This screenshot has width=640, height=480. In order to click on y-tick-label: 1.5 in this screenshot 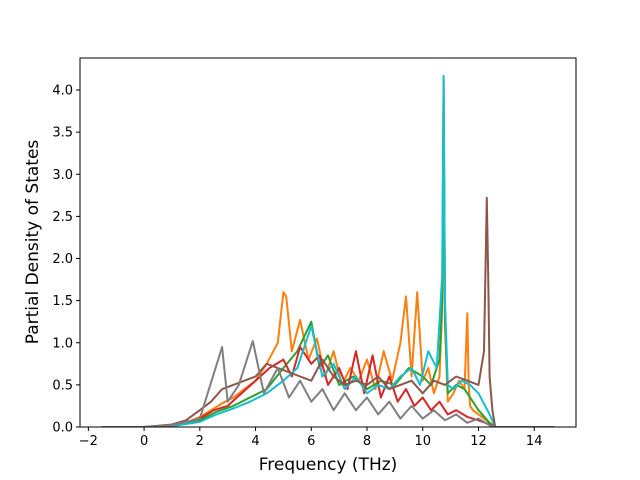, I will do `click(62, 301)`.